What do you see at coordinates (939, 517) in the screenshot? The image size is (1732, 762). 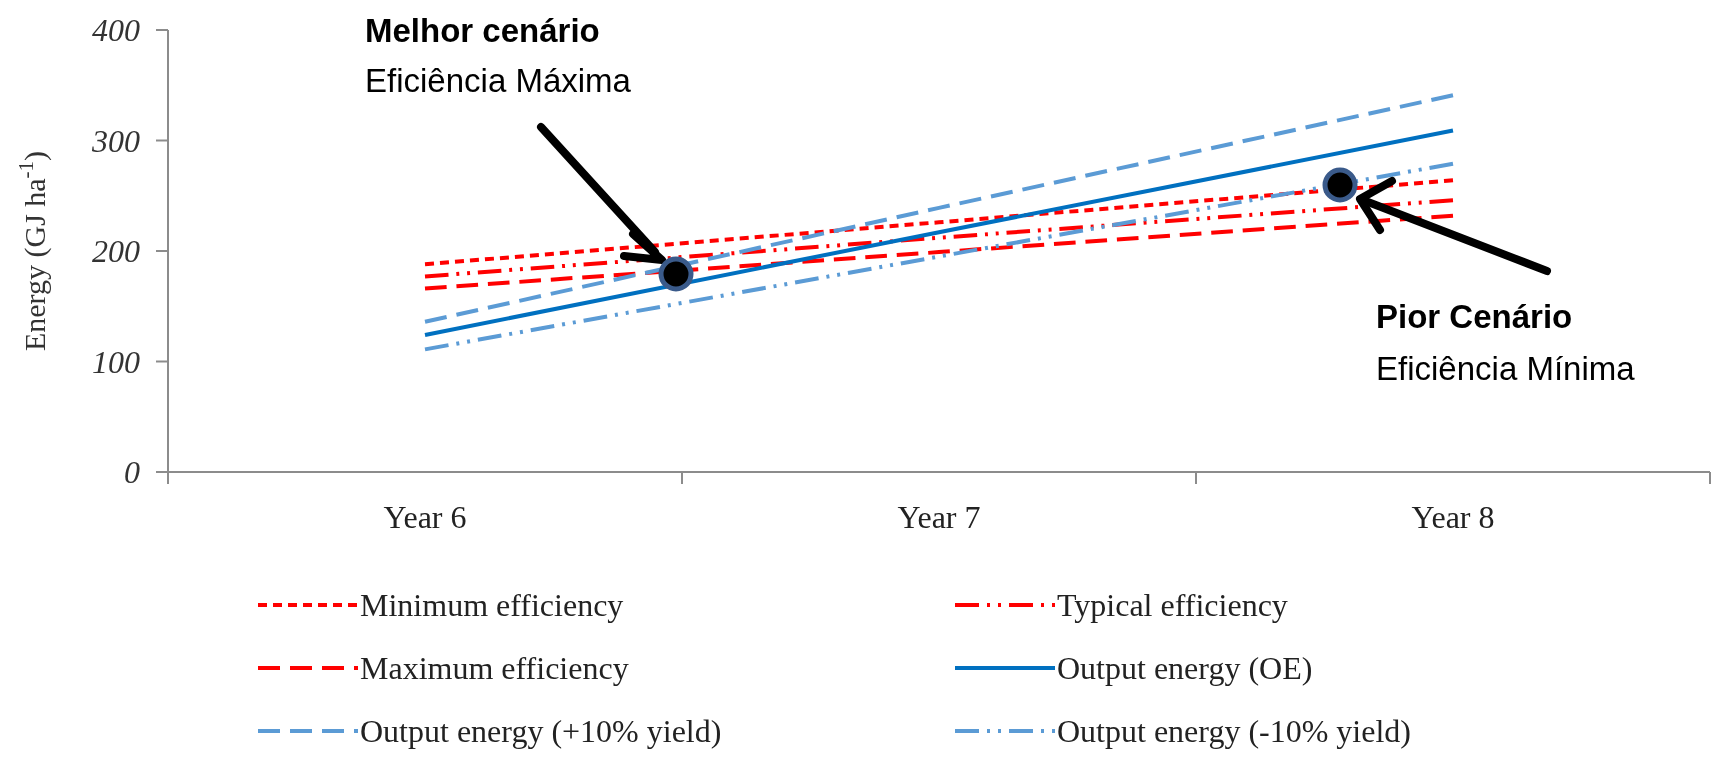 I see `x-tick-label: Year 7` at bounding box center [939, 517].